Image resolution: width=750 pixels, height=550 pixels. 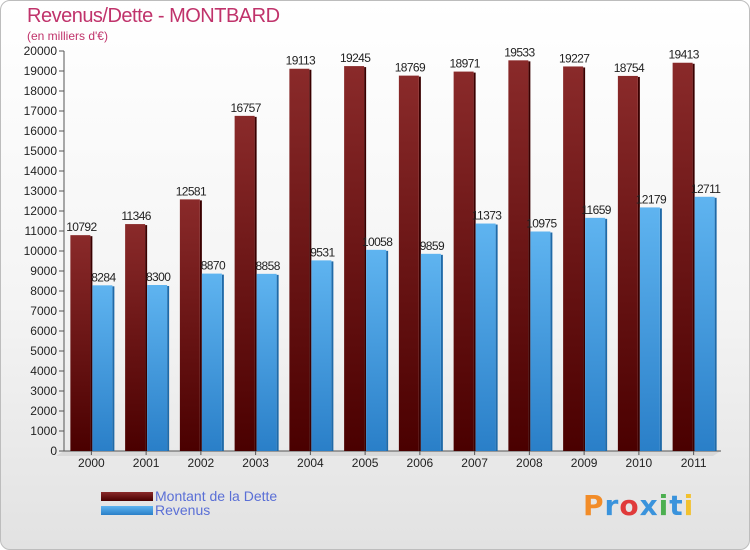 I want to click on legend-swatch-debt, so click(x=127, y=496).